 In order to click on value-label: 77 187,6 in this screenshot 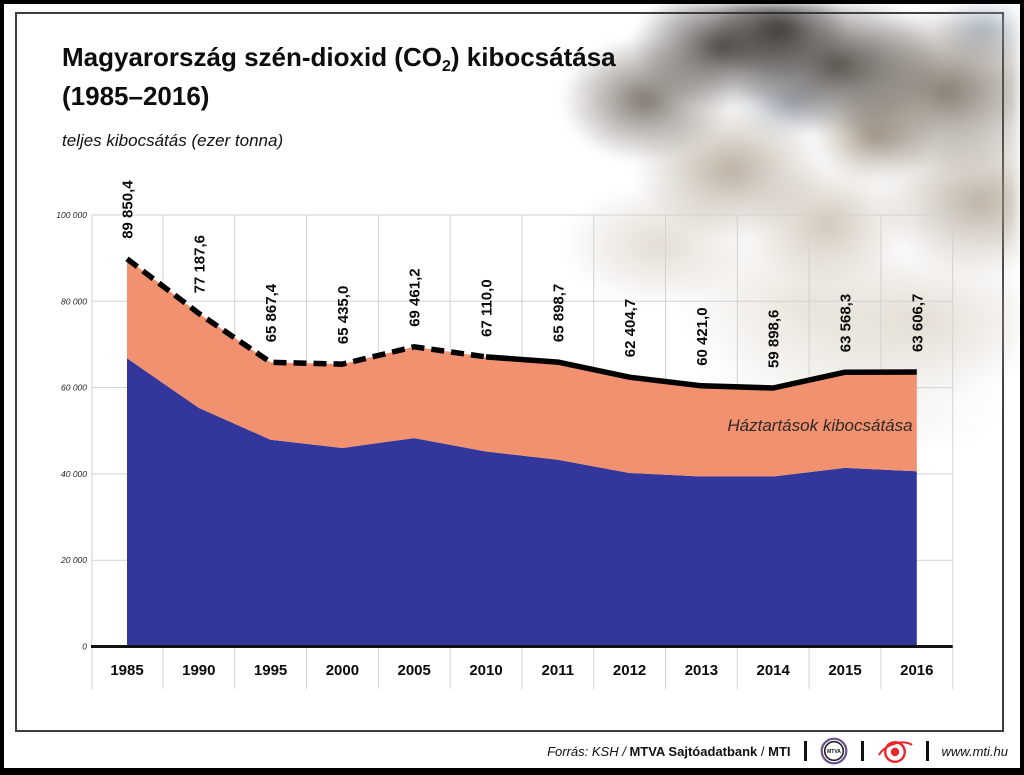, I will do `click(199, 264)`.